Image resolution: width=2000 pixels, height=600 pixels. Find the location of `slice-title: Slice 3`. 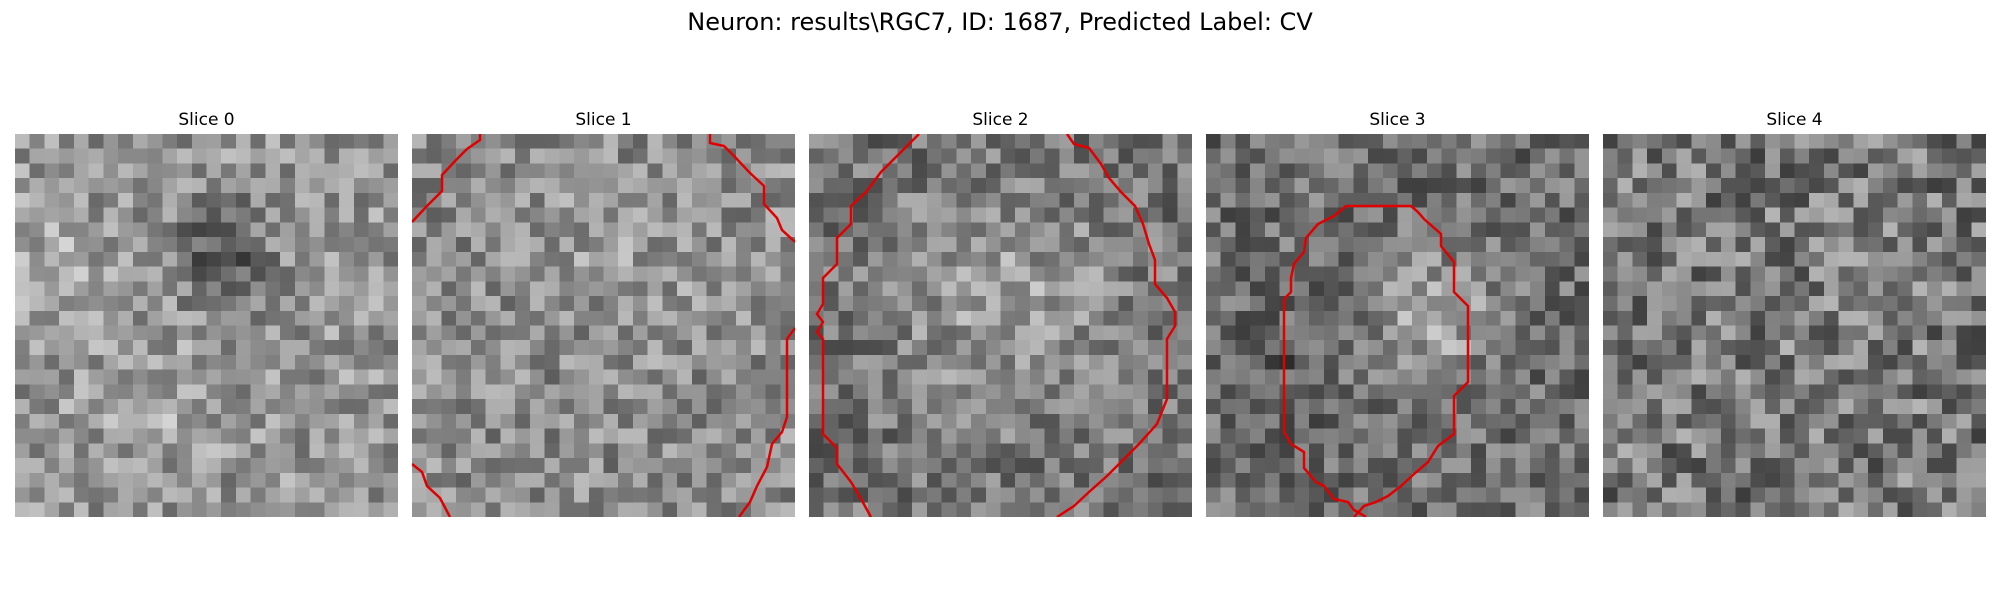

slice-title: Slice 3 is located at coordinates (1397, 120).